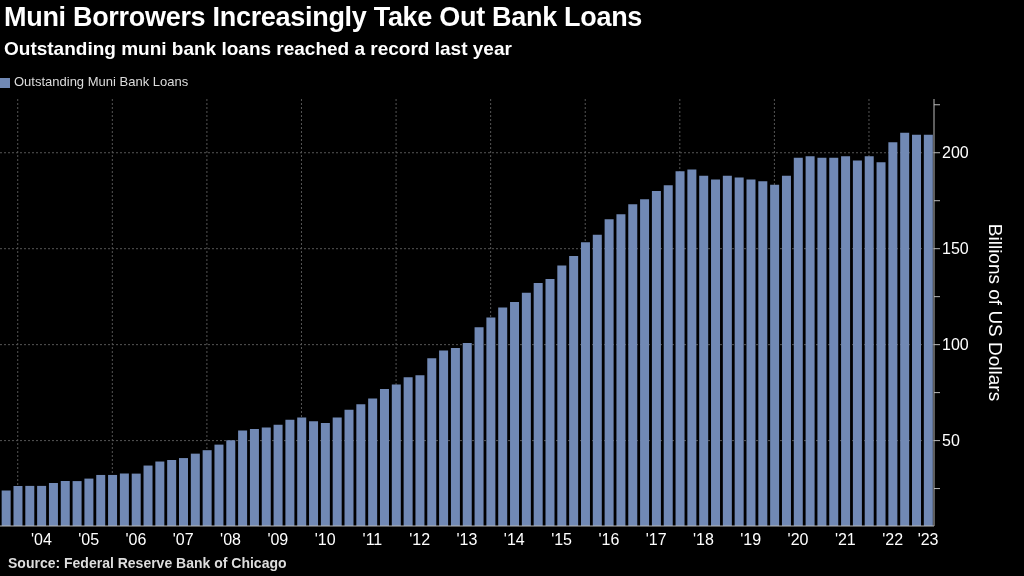 This screenshot has height=576, width=1024. Describe the element at coordinates (609, 540) in the screenshot. I see `x-tick-label: '16` at that location.